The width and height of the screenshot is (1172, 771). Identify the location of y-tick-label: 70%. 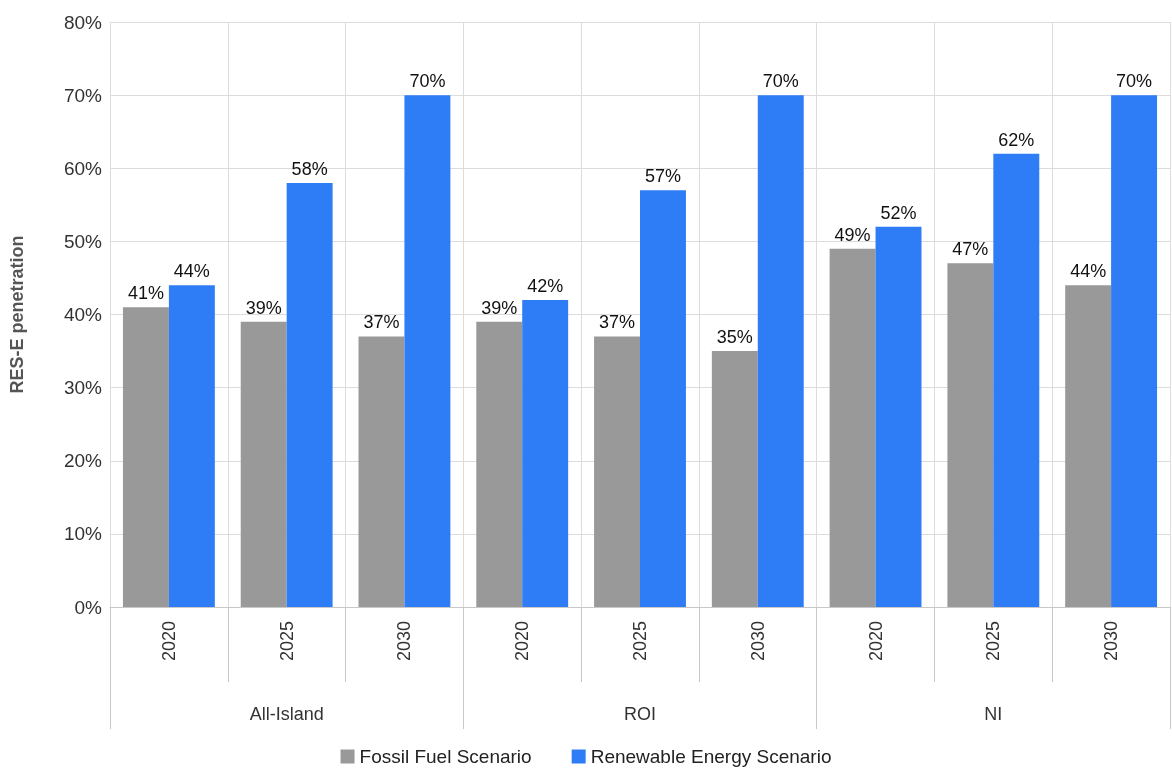
(83, 95).